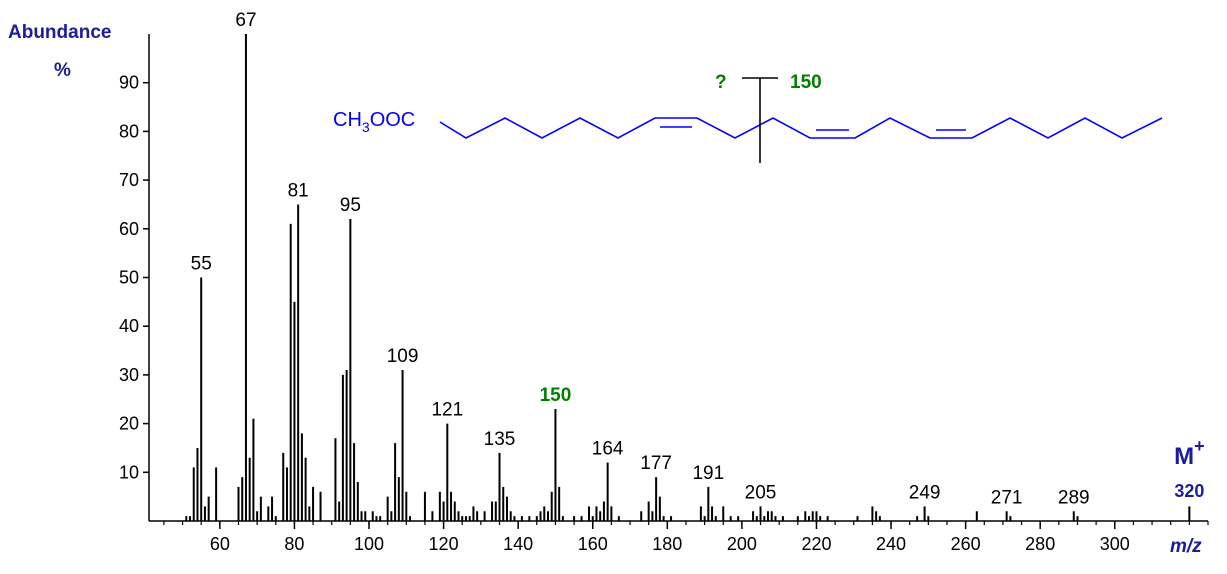  Describe the element at coordinates (366, 127) in the screenshot. I see `formula-sub: 3` at that location.